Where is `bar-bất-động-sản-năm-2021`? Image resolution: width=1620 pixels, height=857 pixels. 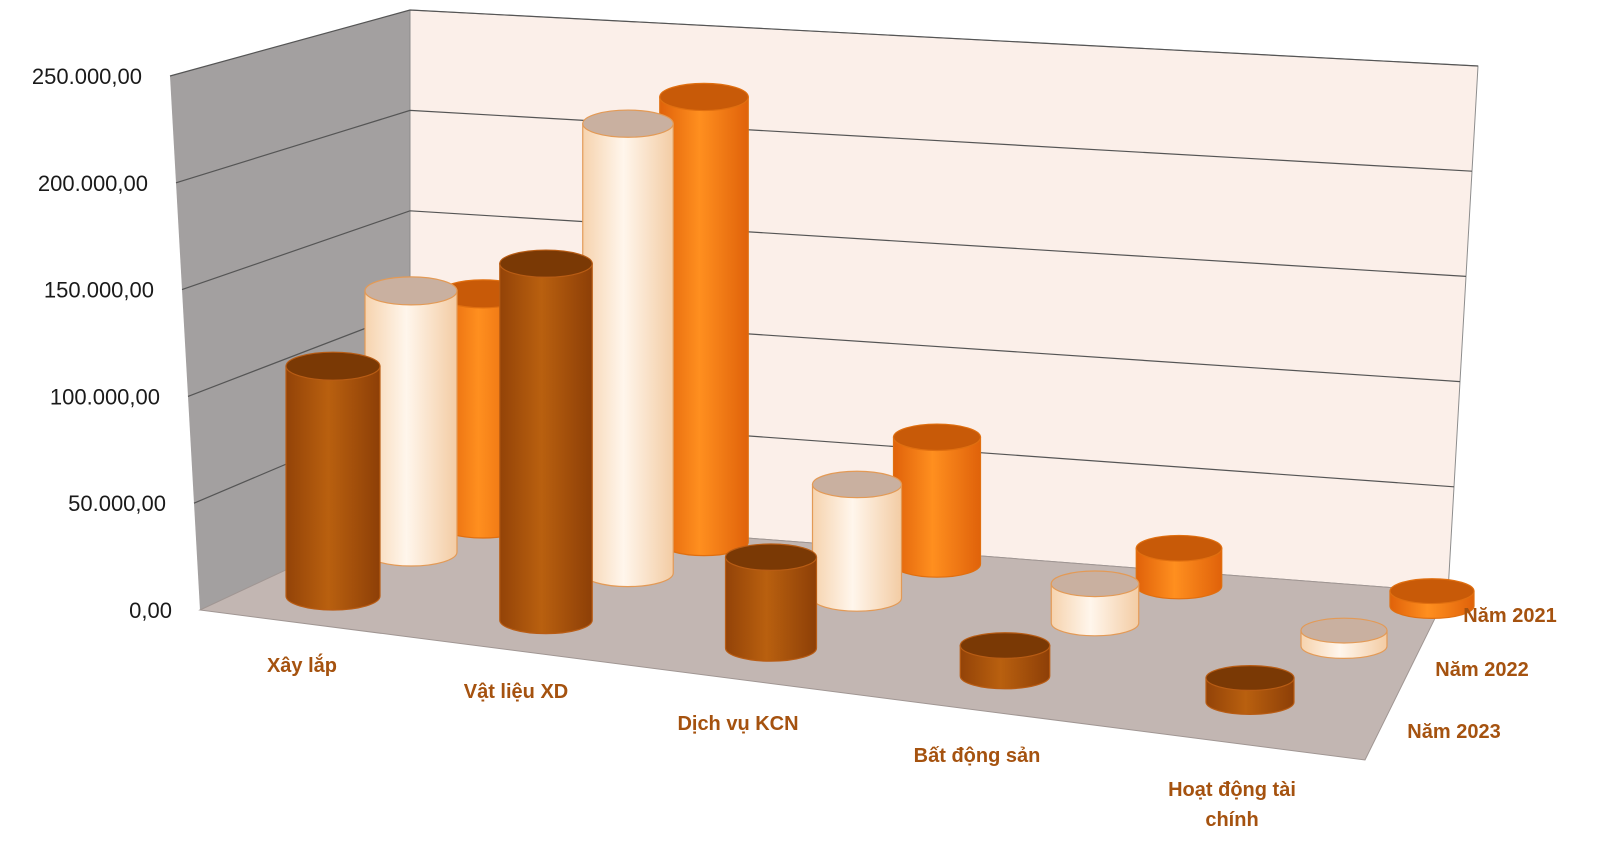 bar-bất-động-sản-năm-2021 is located at coordinates (1179, 567).